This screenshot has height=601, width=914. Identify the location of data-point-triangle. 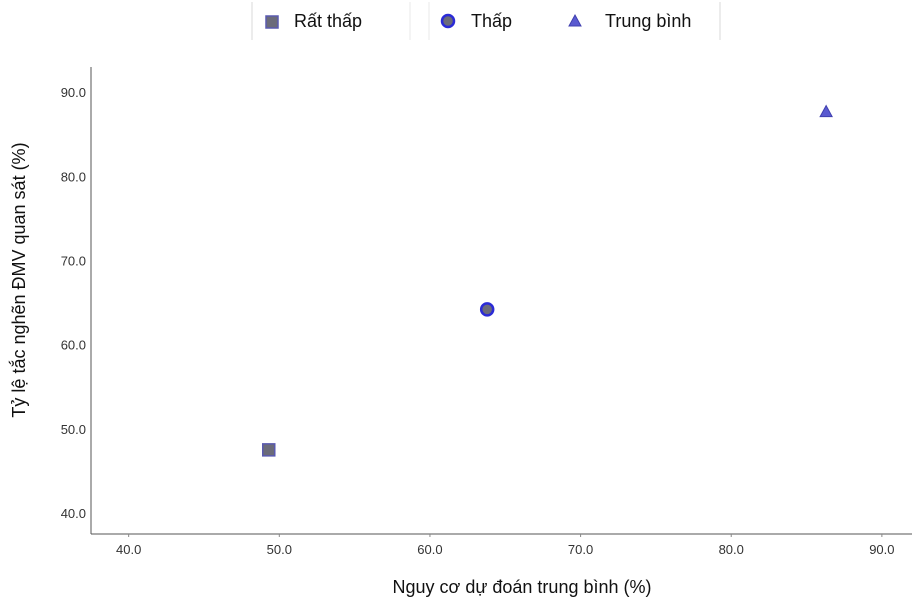
(826, 111).